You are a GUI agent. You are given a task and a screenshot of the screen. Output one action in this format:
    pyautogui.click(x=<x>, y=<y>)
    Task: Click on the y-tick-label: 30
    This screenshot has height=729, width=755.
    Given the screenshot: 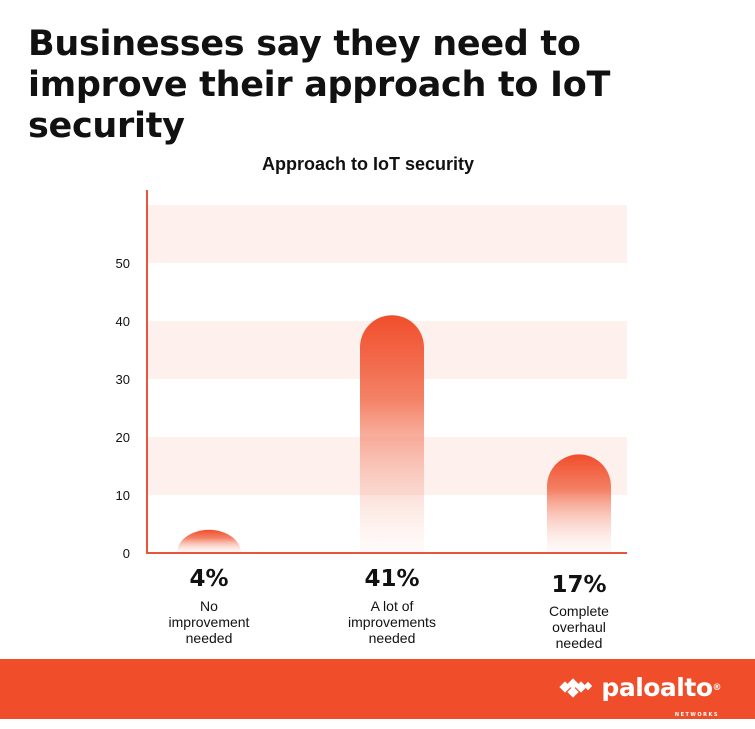 What is the action you would take?
    pyautogui.click(x=123, y=379)
    